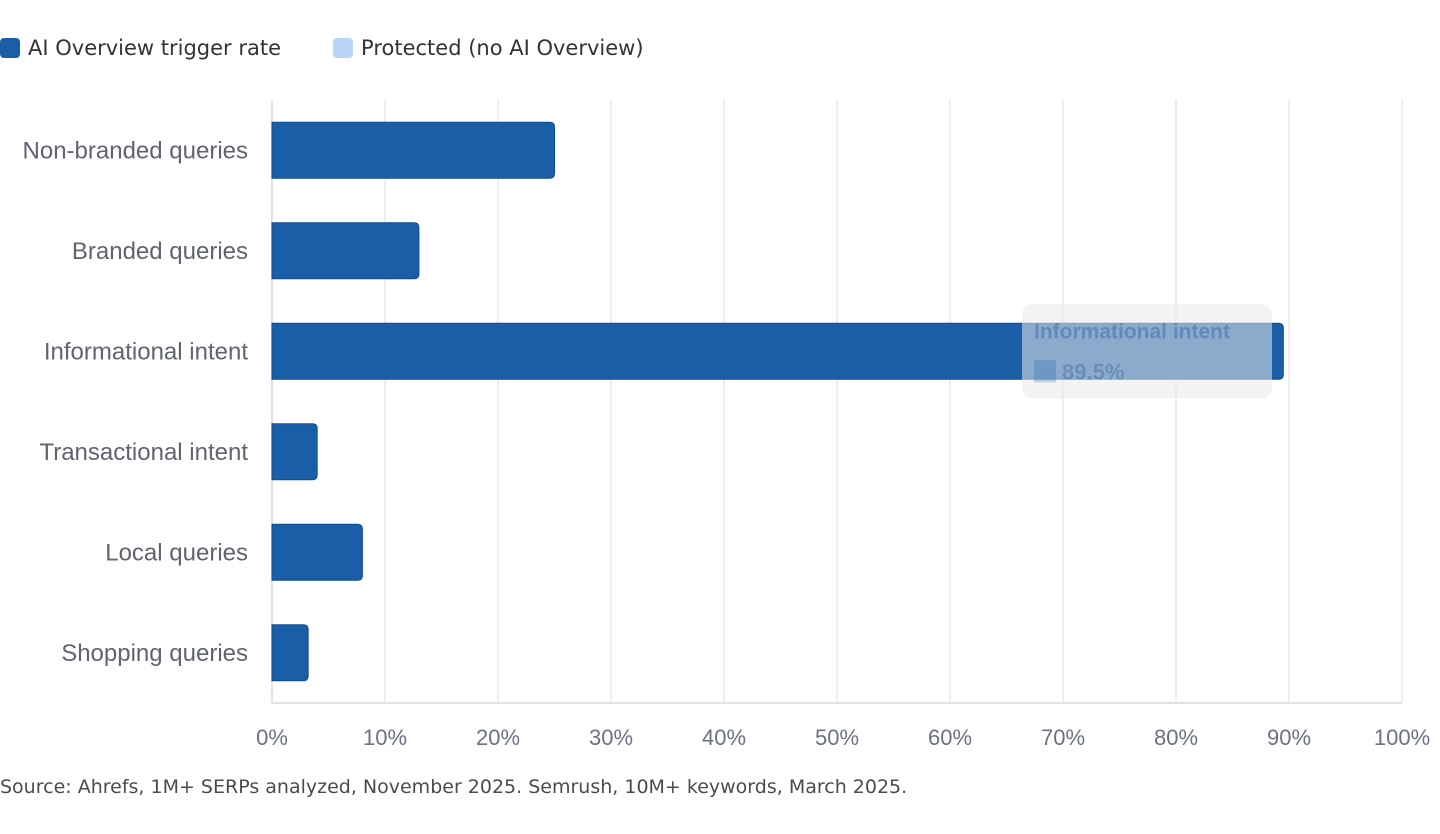  I want to click on x-tick-label: 80%, so click(1176, 737).